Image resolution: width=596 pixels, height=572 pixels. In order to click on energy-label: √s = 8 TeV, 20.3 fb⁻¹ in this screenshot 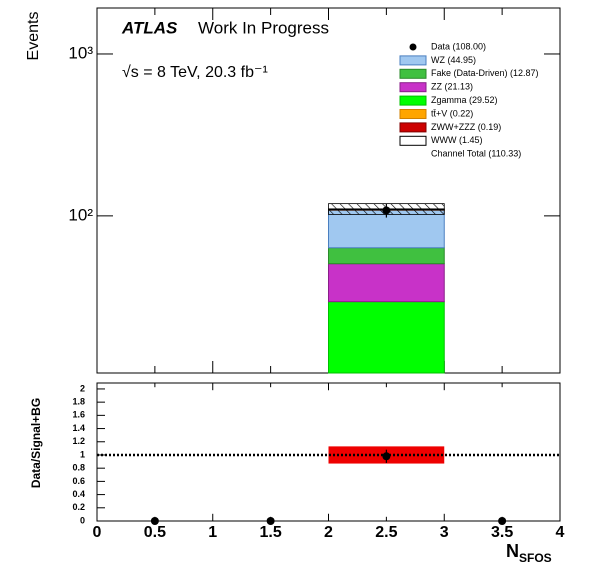, I will do `click(195, 72)`.